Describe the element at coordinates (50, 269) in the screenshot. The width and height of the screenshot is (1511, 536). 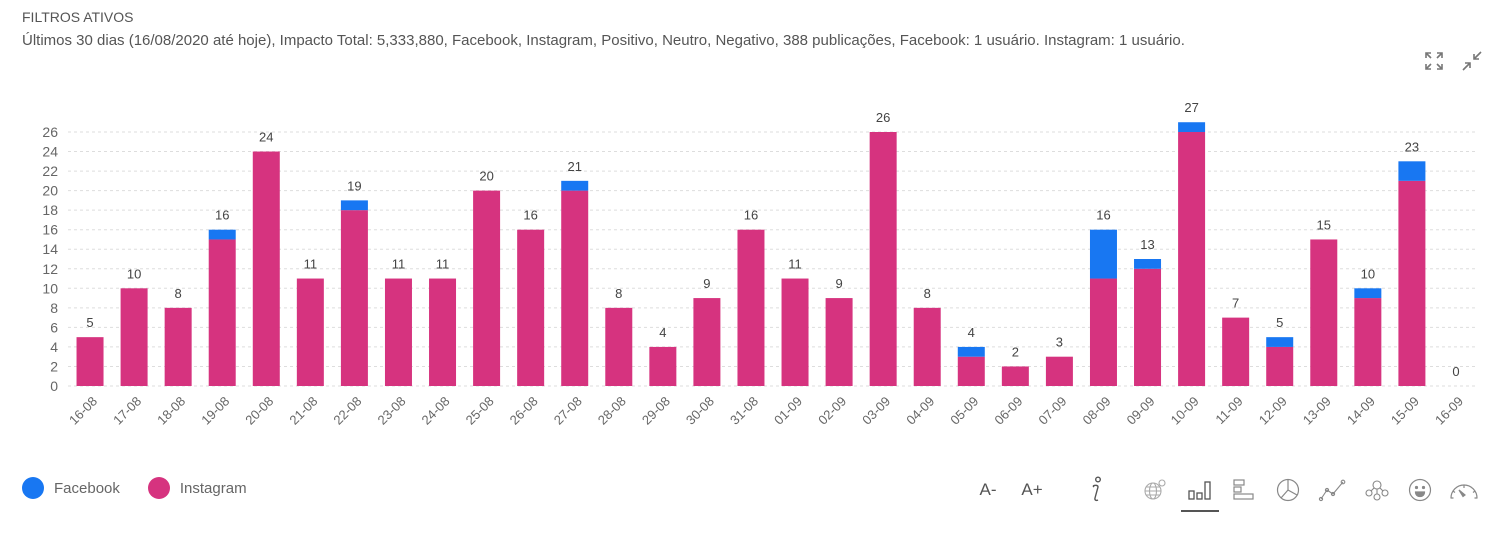
I see `y-tick-label: 12` at that location.